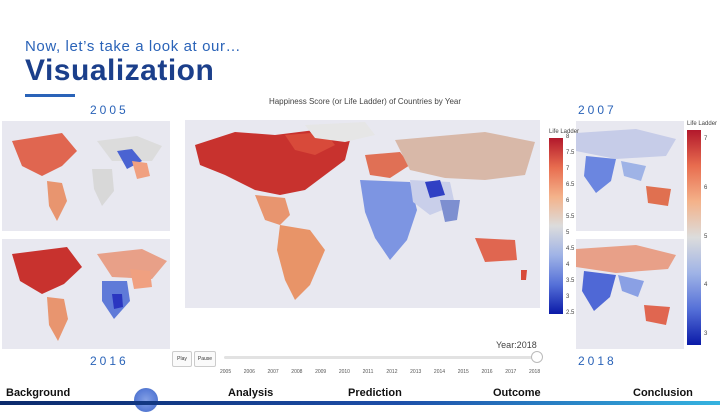 The width and height of the screenshot is (720, 412). I want to click on year-tick-2017: 2017, so click(511, 372).